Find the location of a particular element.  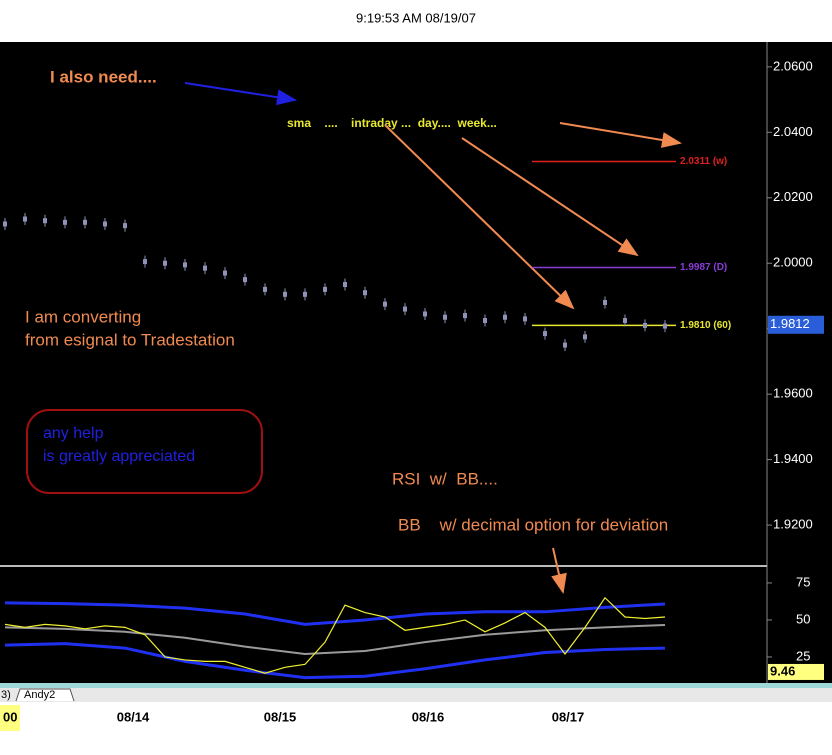

scroll-bar is located at coordinates (416, 685).